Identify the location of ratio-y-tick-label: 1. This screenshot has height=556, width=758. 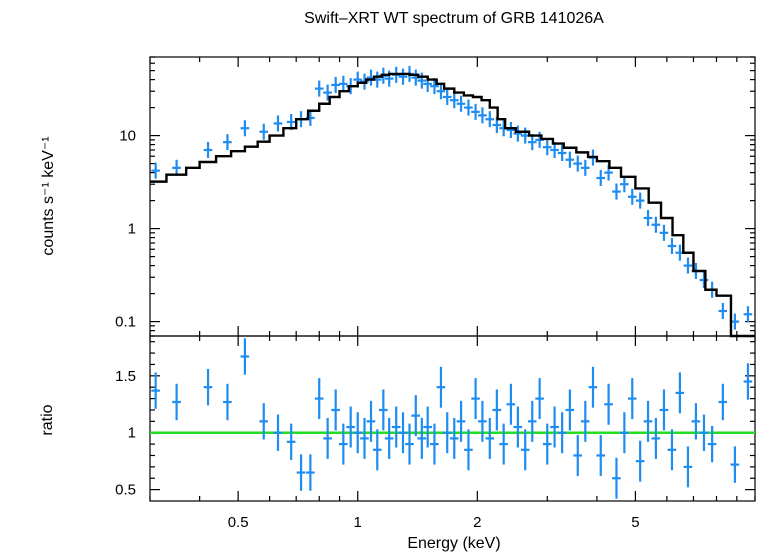
(132, 433).